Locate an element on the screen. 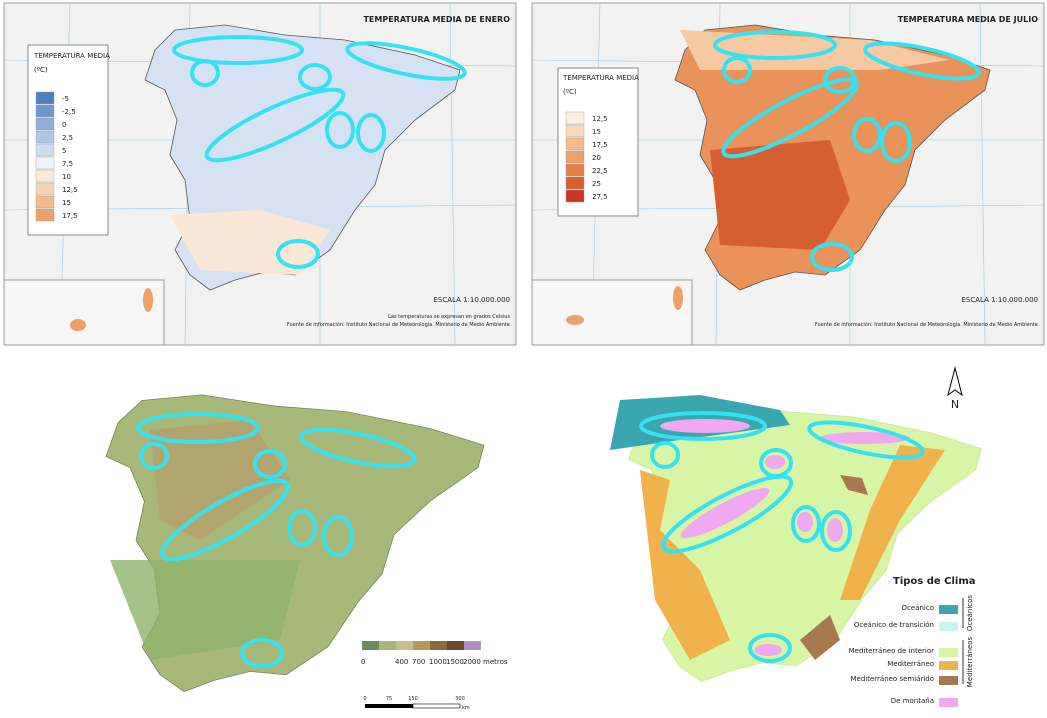 The height and width of the screenshot is (718, 1047). hot-zone is located at coordinates (780, 195).